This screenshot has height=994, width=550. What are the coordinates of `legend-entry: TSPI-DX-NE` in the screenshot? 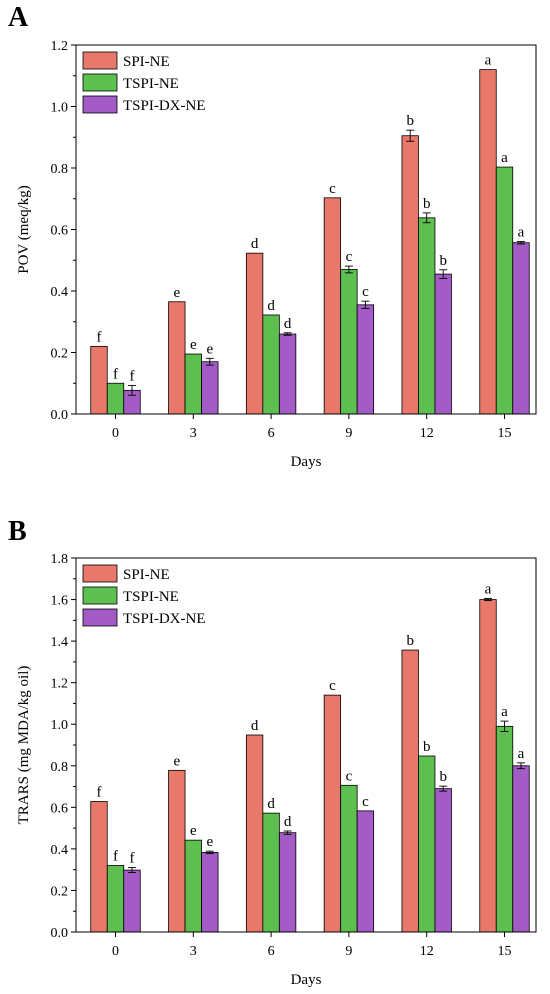 It's located at (164, 106).